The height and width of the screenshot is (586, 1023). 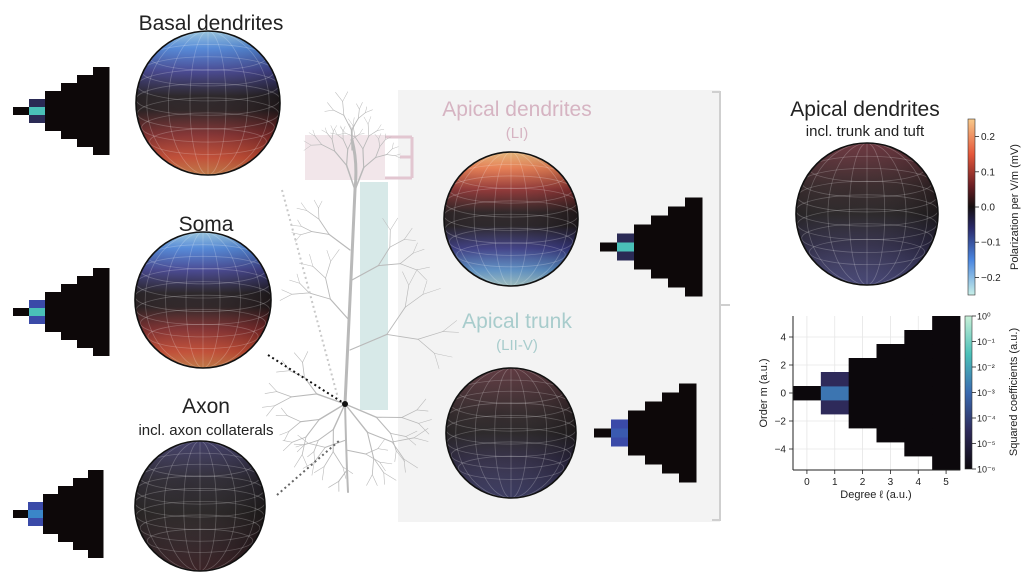 What do you see at coordinates (991, 243) in the screenshot?
I see `polarization-tick-label: −0.1` at bounding box center [991, 243].